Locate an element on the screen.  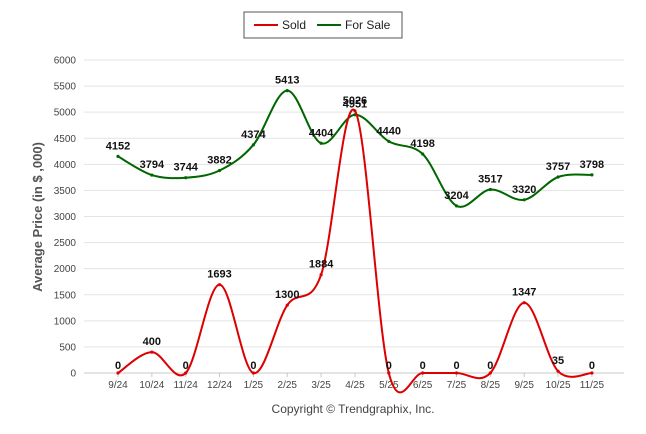
x-tick-label: 12/24 is located at coordinates (219, 385).